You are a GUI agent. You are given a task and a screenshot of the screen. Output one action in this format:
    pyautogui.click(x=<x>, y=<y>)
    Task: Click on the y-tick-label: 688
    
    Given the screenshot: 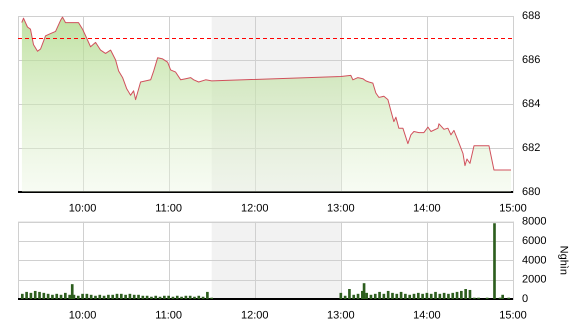 What is the action you would take?
    pyautogui.click(x=531, y=16)
    